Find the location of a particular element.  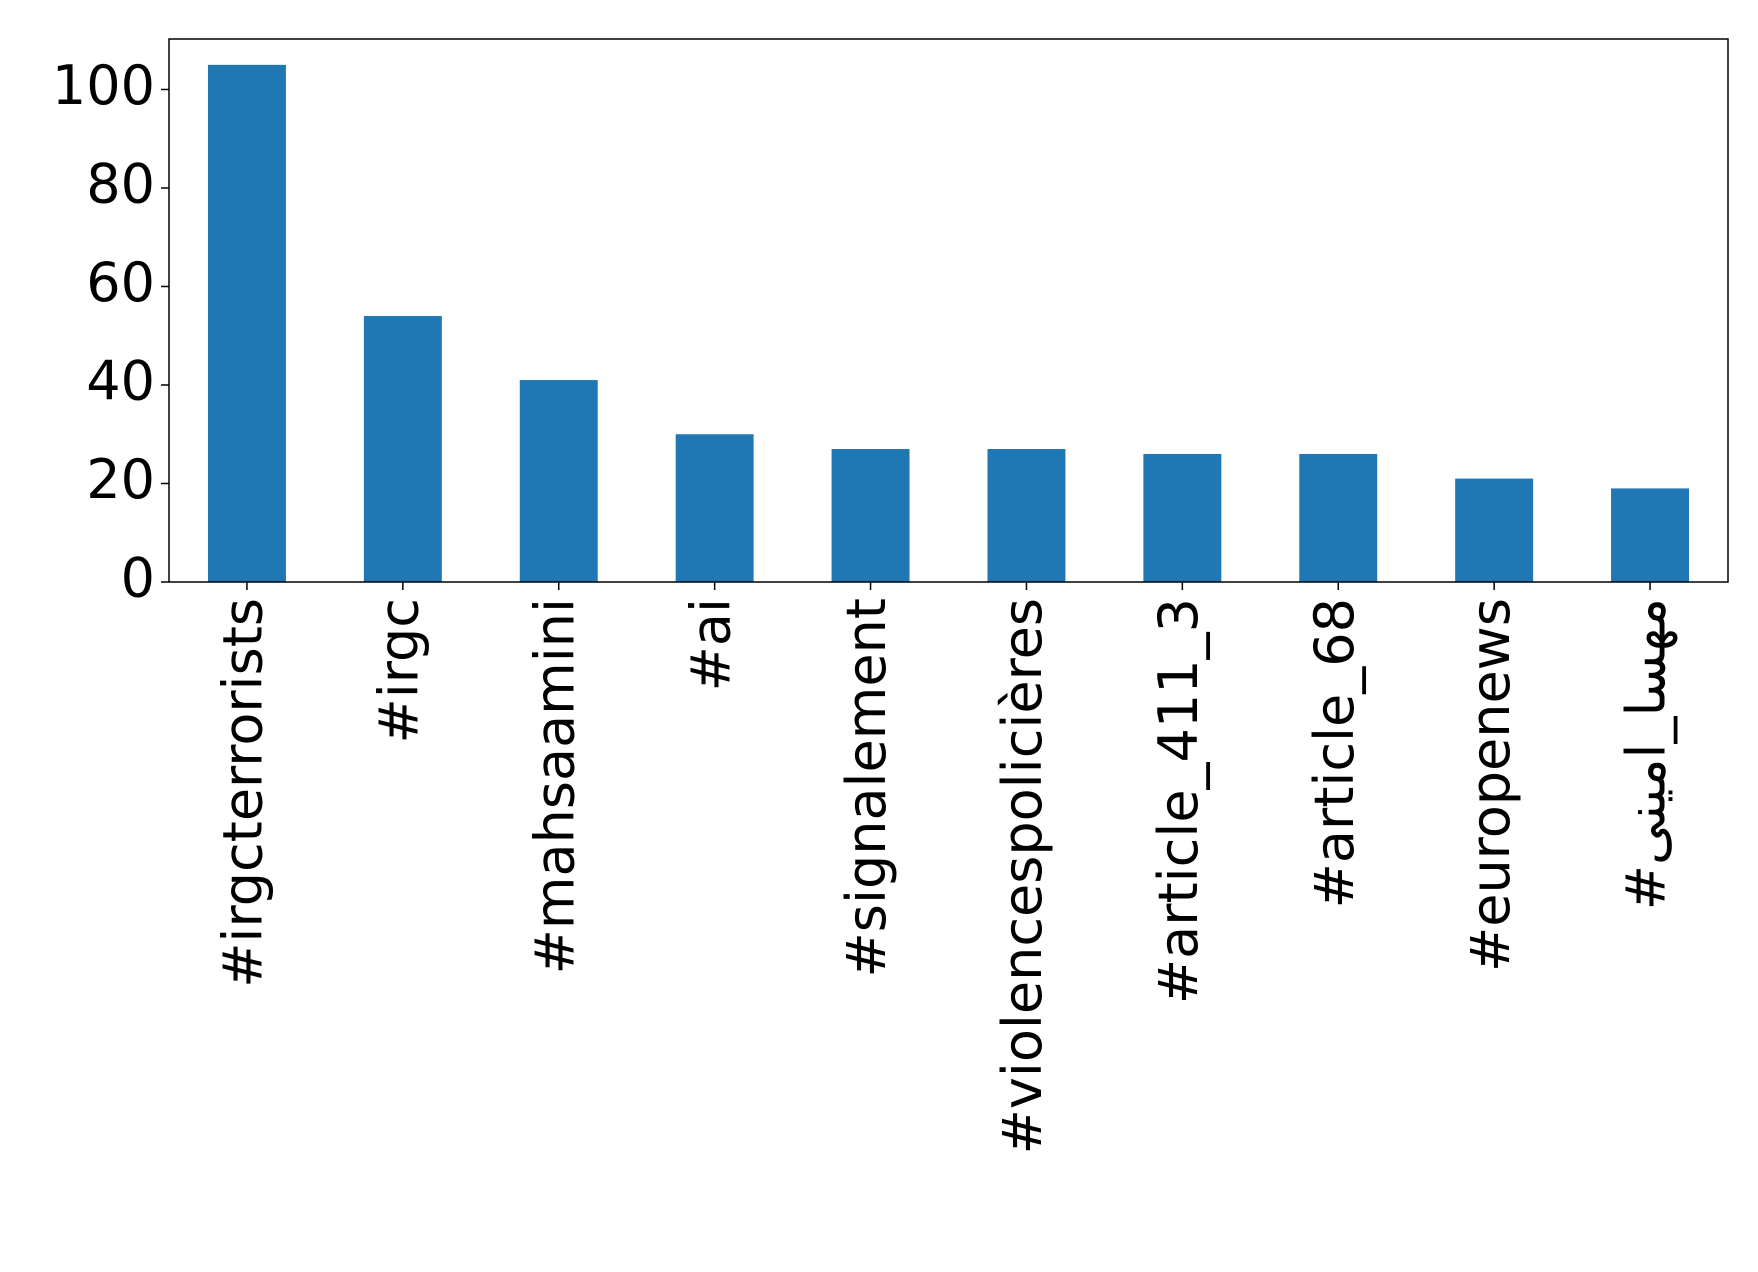

y-tick-label: 40 is located at coordinates (120, 381).